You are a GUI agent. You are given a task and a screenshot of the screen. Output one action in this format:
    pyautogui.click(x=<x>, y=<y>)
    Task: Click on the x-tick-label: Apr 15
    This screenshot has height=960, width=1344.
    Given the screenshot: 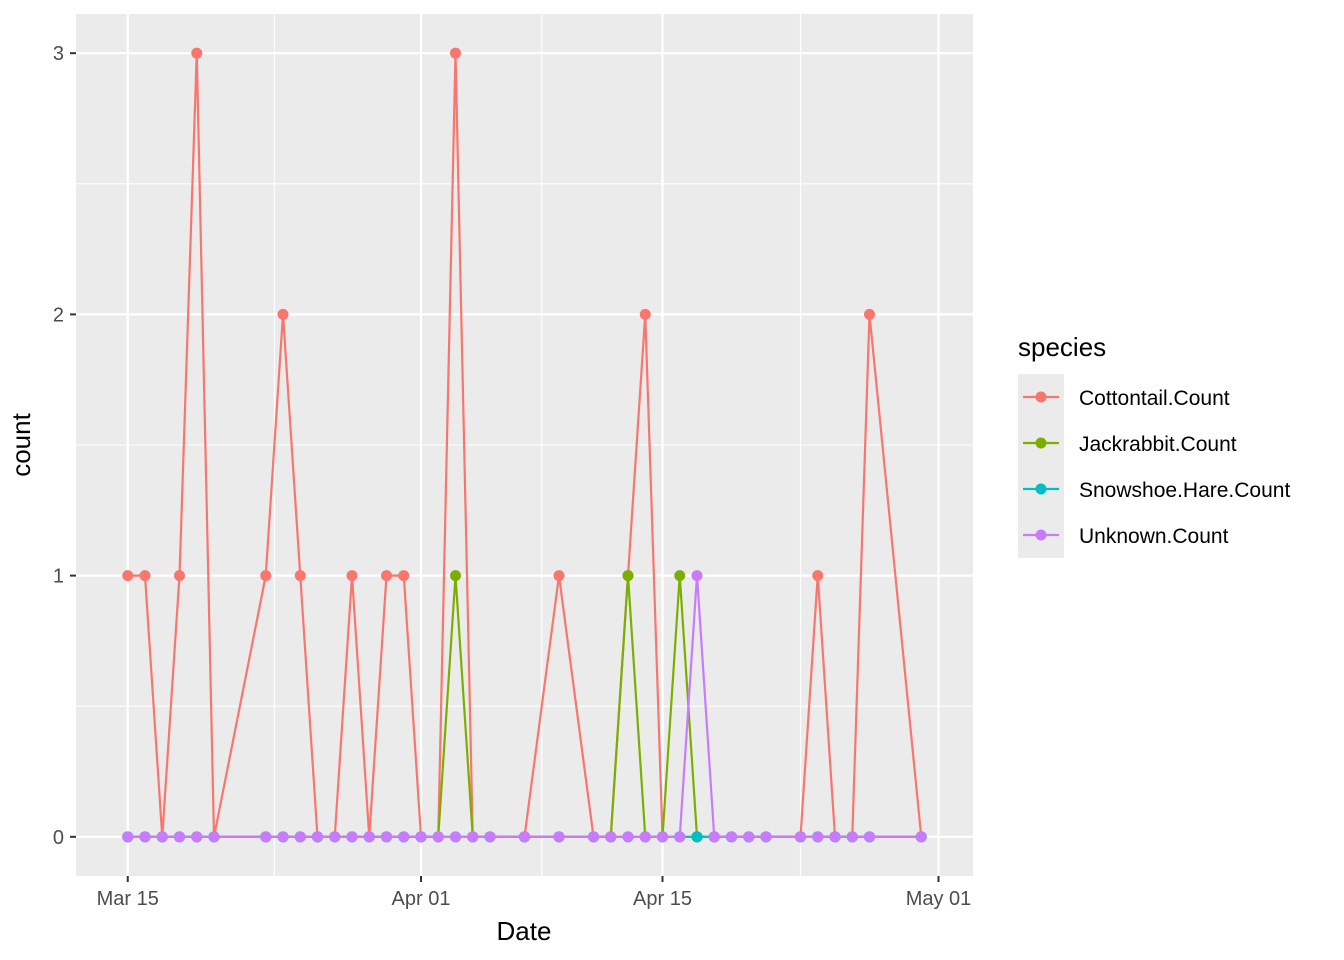 What is the action you would take?
    pyautogui.click(x=662, y=899)
    